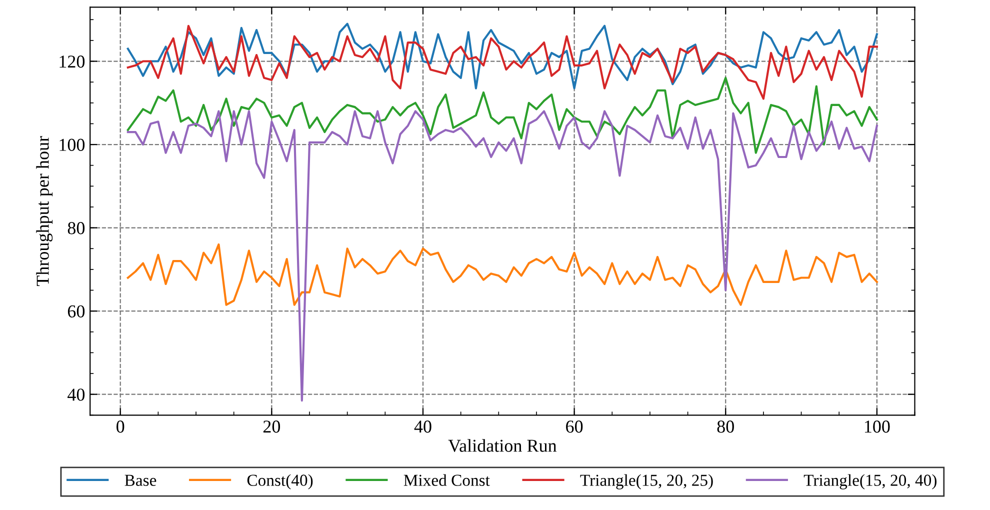 This screenshot has width=990, height=510. I want to click on y-tick-label: 80, so click(76, 228).